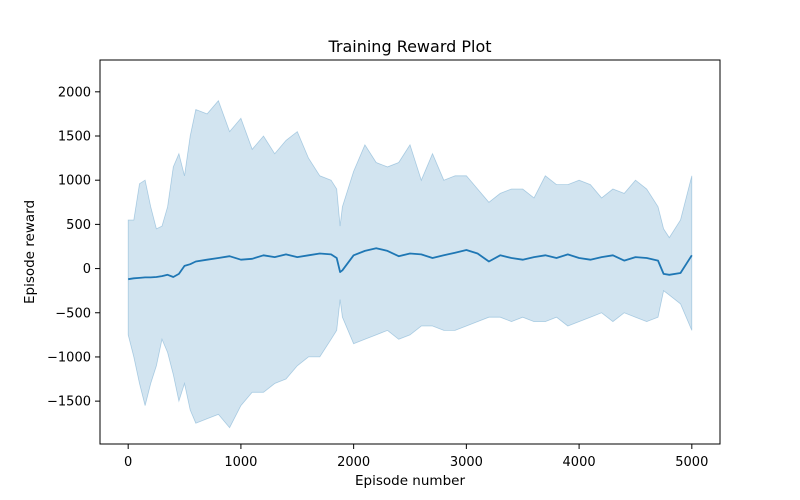 This screenshot has width=800, height=500. What do you see at coordinates (78, 225) in the screenshot?
I see `y-tick-label: 500` at bounding box center [78, 225].